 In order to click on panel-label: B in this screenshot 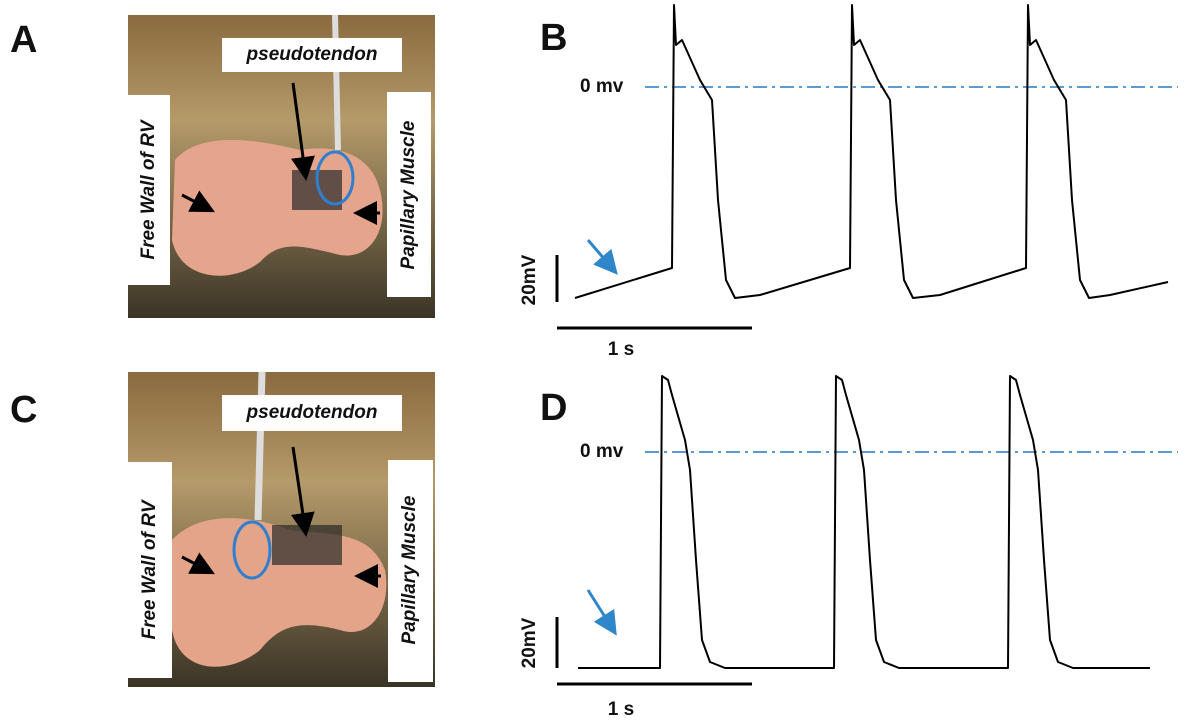, I will do `click(553, 38)`.